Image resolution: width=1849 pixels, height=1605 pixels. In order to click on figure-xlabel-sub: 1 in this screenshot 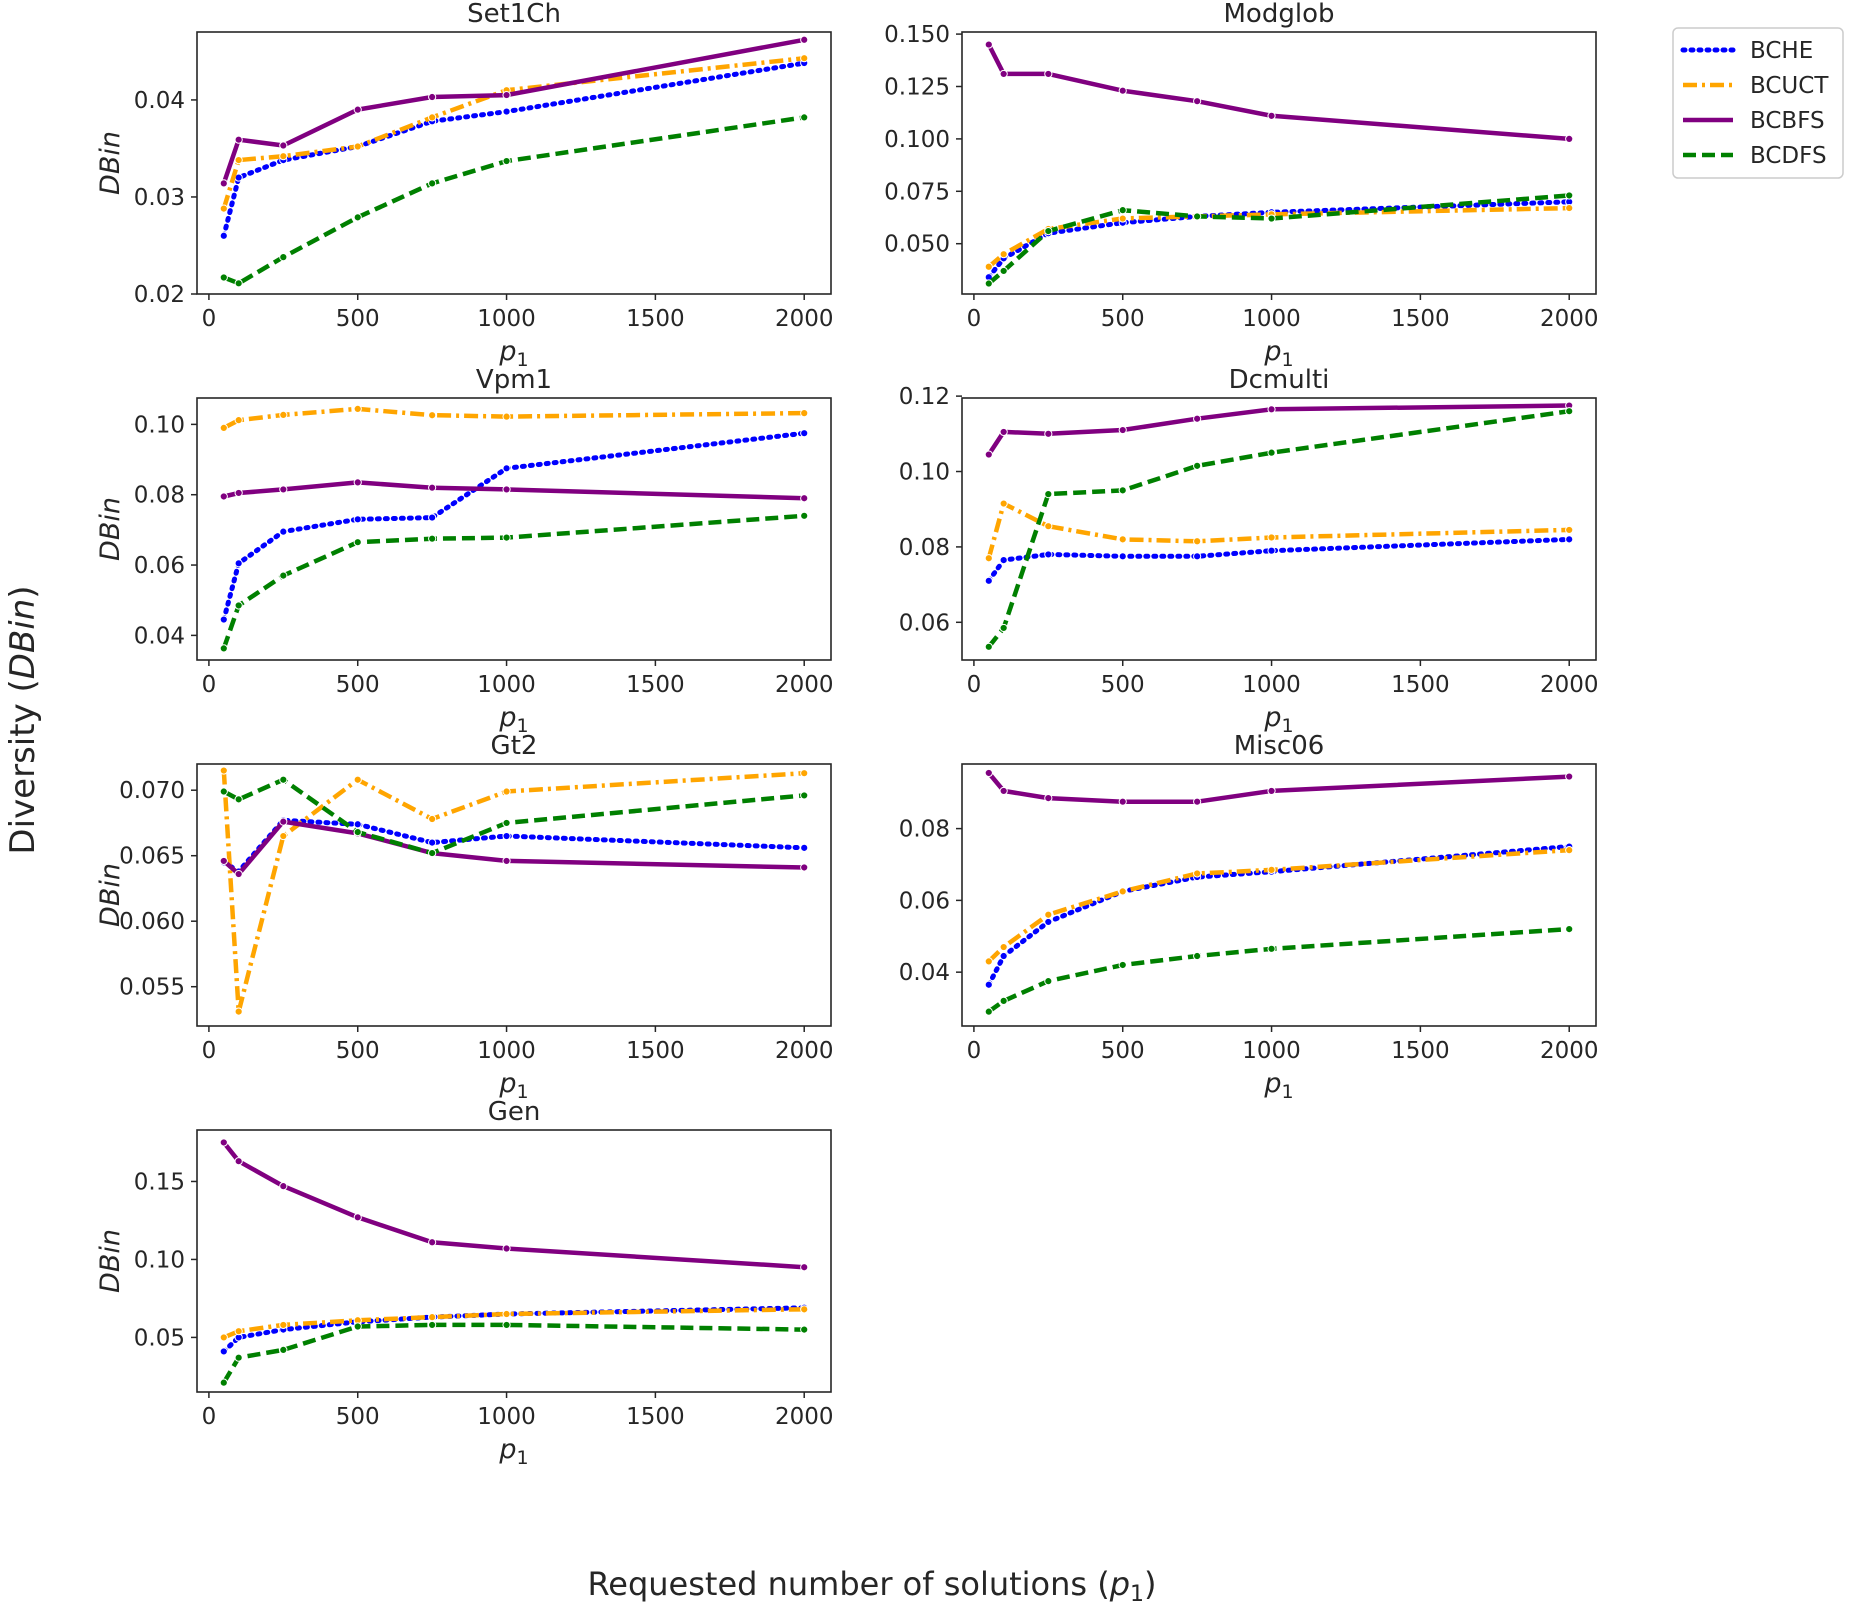, I will do `click(1137, 1593)`.